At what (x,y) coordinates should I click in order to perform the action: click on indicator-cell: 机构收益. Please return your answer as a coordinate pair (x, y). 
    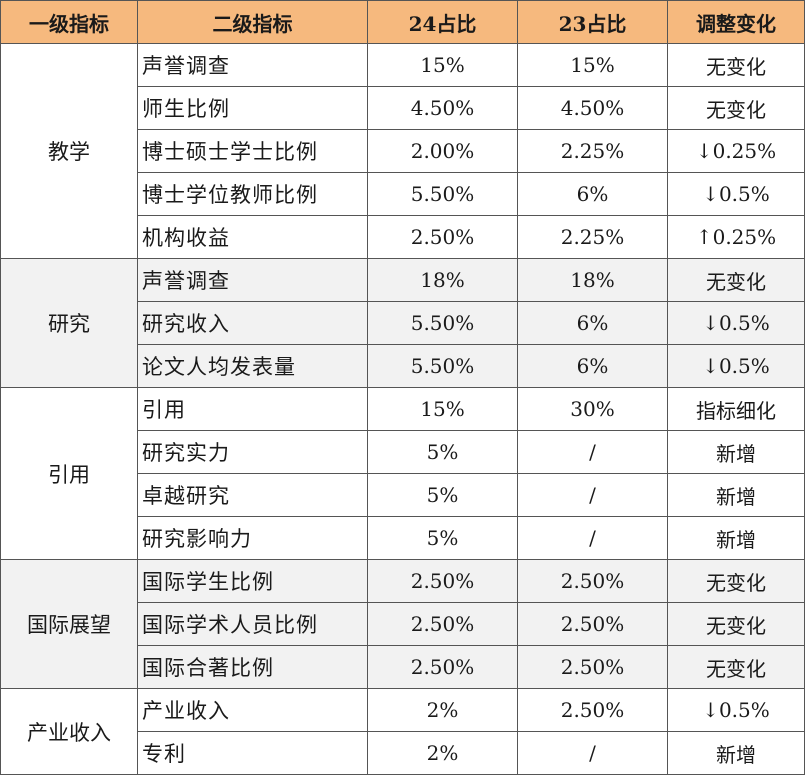
    Looking at the image, I should click on (252, 237).